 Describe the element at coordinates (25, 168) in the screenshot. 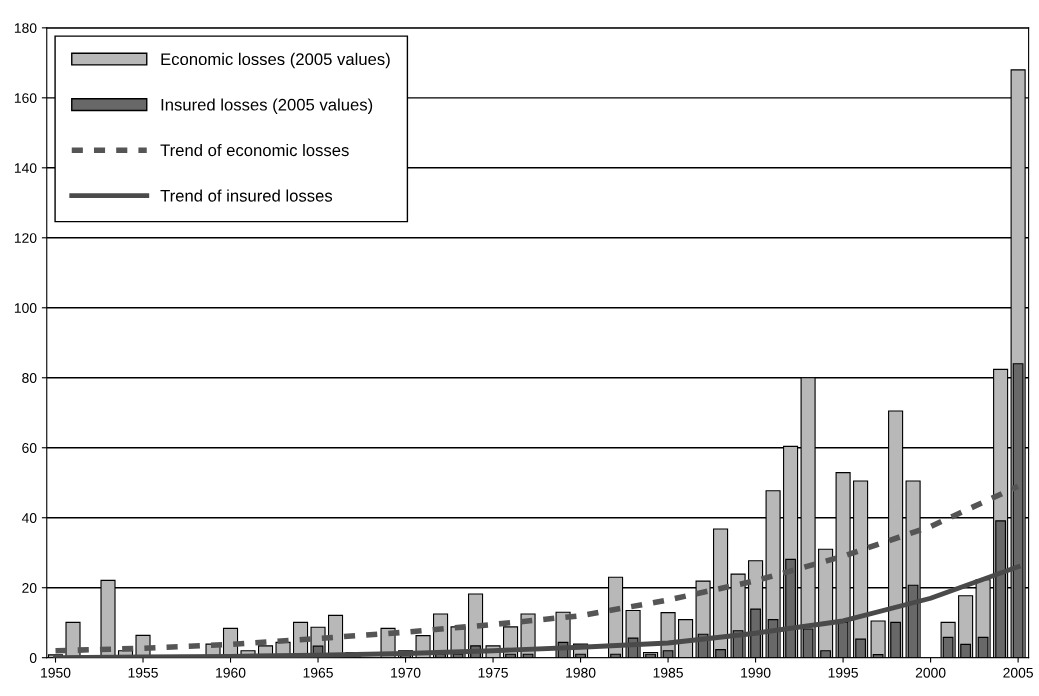

I see `y-tick-label: 140` at that location.